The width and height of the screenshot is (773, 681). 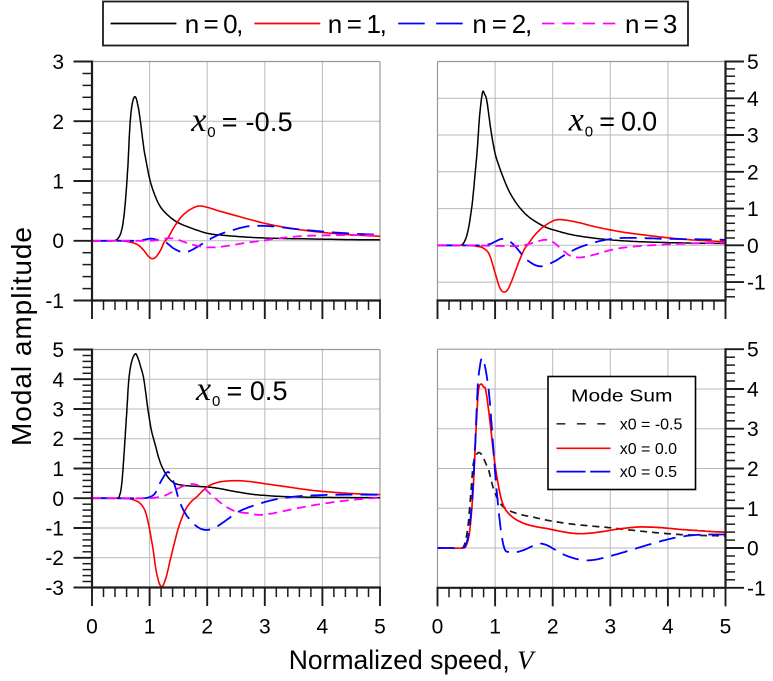 What do you see at coordinates (54, 588) in the screenshot?
I see `svg-text: -3` at bounding box center [54, 588].